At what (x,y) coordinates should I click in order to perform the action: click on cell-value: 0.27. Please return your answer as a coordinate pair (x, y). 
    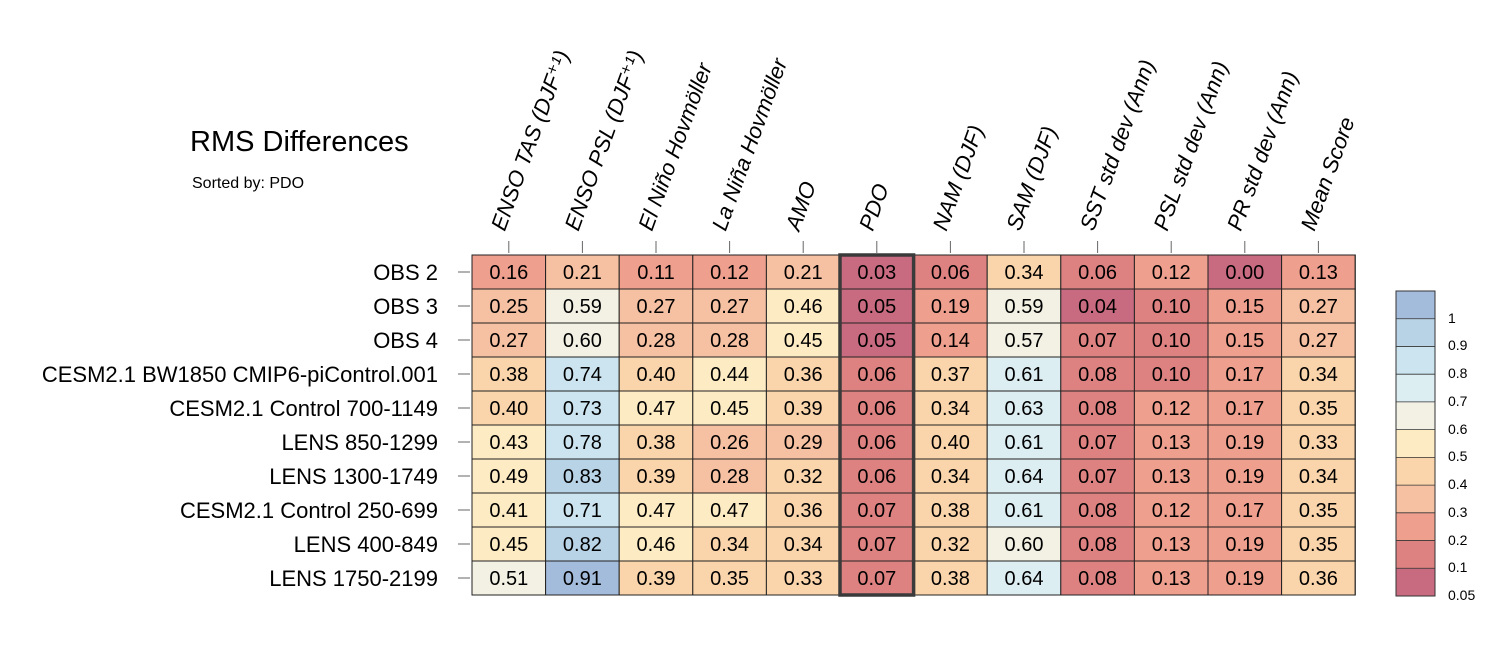
    Looking at the image, I should click on (1318, 307).